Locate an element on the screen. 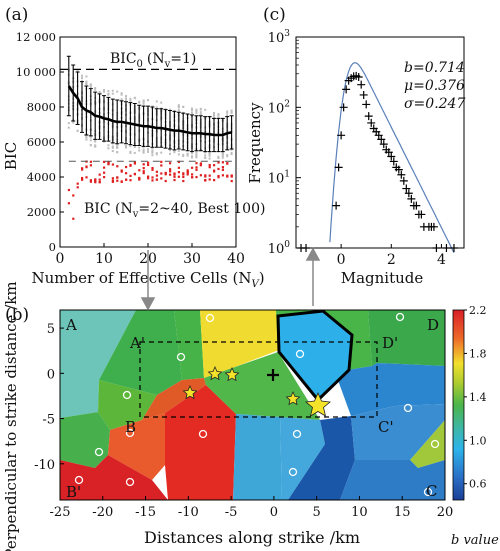 This screenshot has height=551, width=500. x-tick-label: 0 is located at coordinates (60, 259).